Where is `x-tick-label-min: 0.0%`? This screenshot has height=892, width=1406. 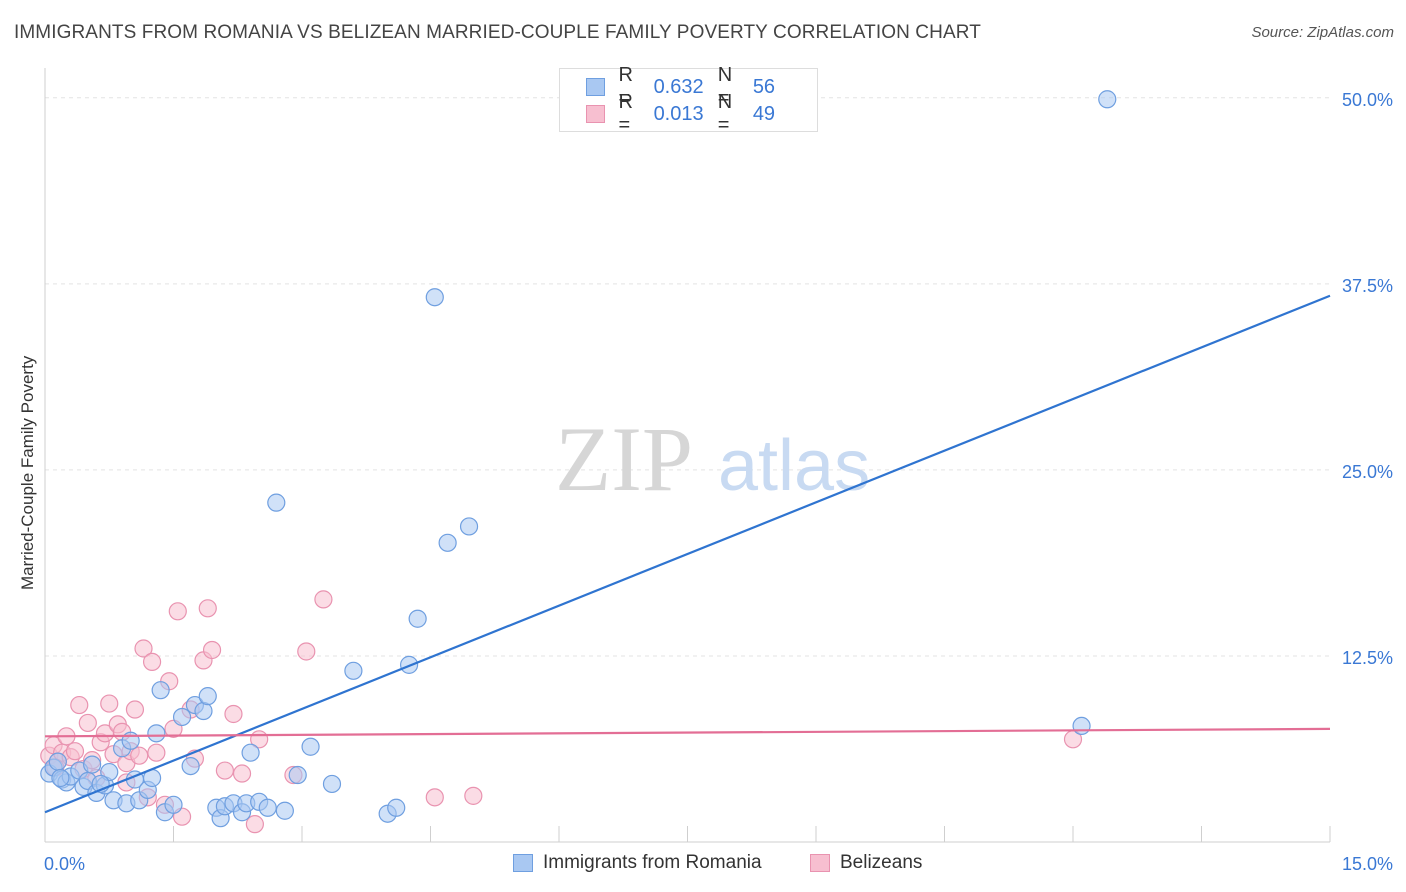
x-tick-label-min: 0.0% is located at coordinates (64, 864).